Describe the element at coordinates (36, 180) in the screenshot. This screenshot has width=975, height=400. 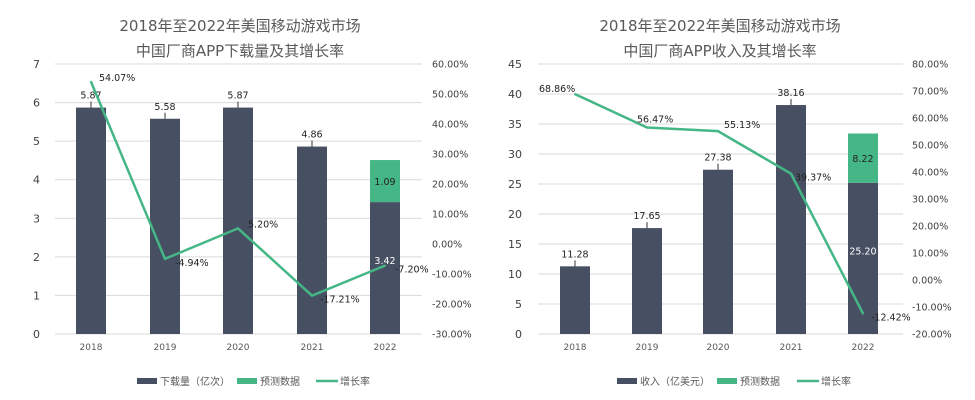
I see `y-tick-label: 4` at that location.